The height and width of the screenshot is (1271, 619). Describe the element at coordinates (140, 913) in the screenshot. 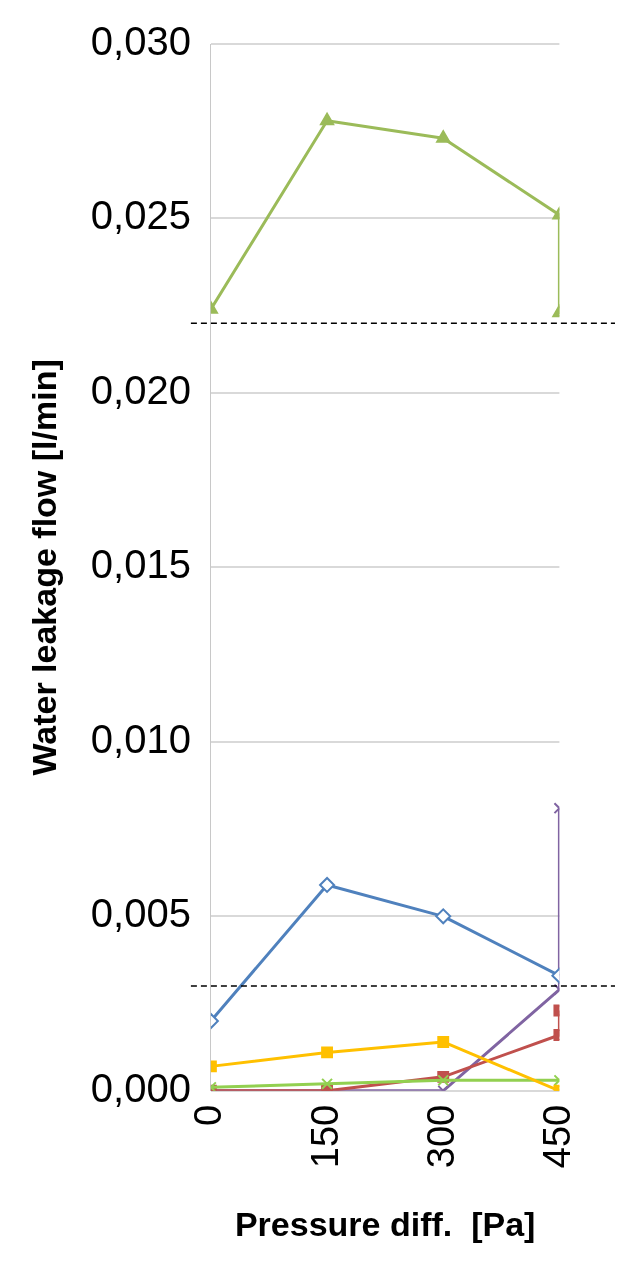

I see `y-tick-label: 0,005` at that location.